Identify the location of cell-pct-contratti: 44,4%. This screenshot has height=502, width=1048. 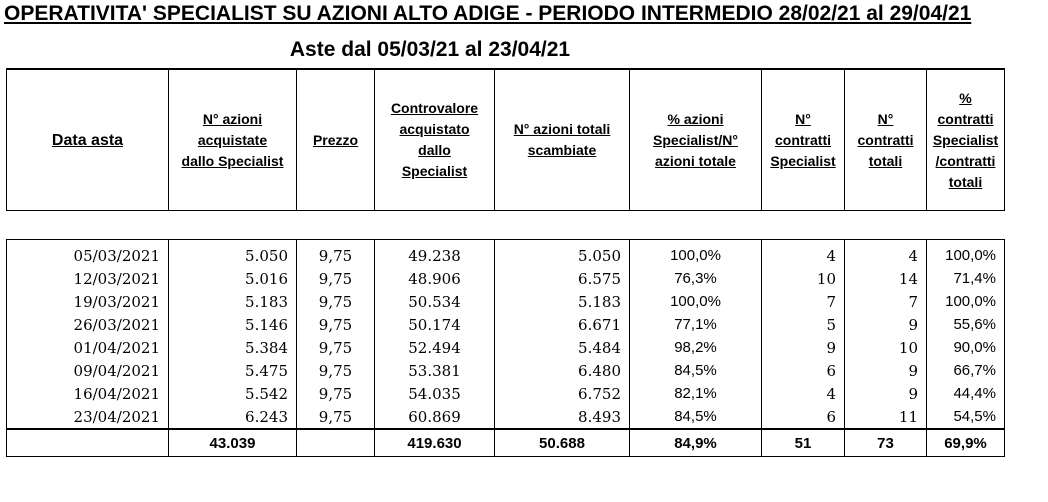
(965, 393).